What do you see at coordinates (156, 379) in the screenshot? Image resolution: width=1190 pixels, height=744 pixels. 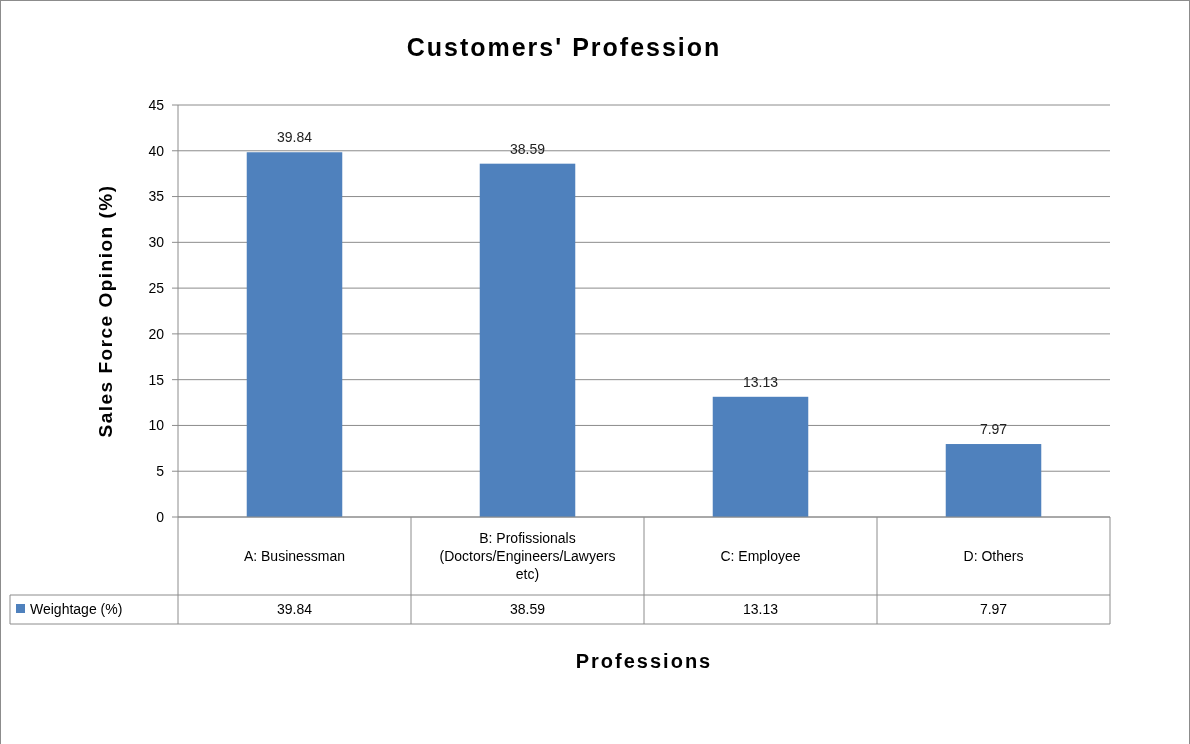 I see `y-tick-label: 15` at bounding box center [156, 379].